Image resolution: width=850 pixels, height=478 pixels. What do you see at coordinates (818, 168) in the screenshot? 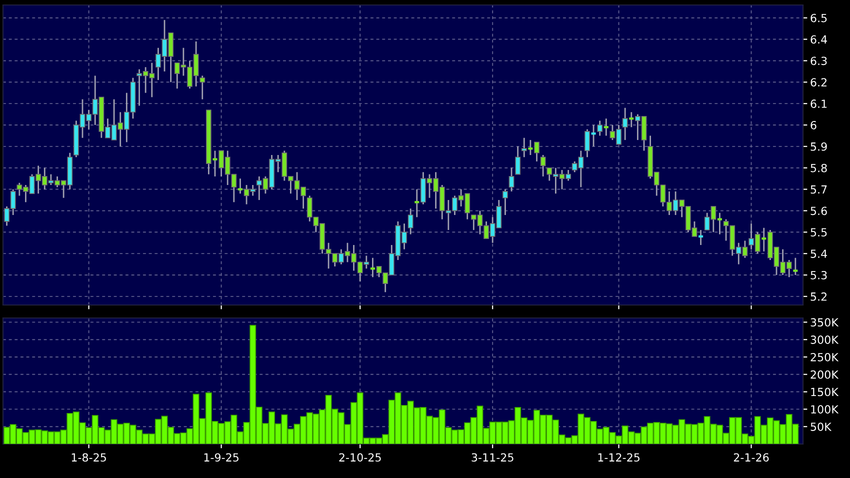
I see `y-tick-label: 5.8` at bounding box center [818, 168].